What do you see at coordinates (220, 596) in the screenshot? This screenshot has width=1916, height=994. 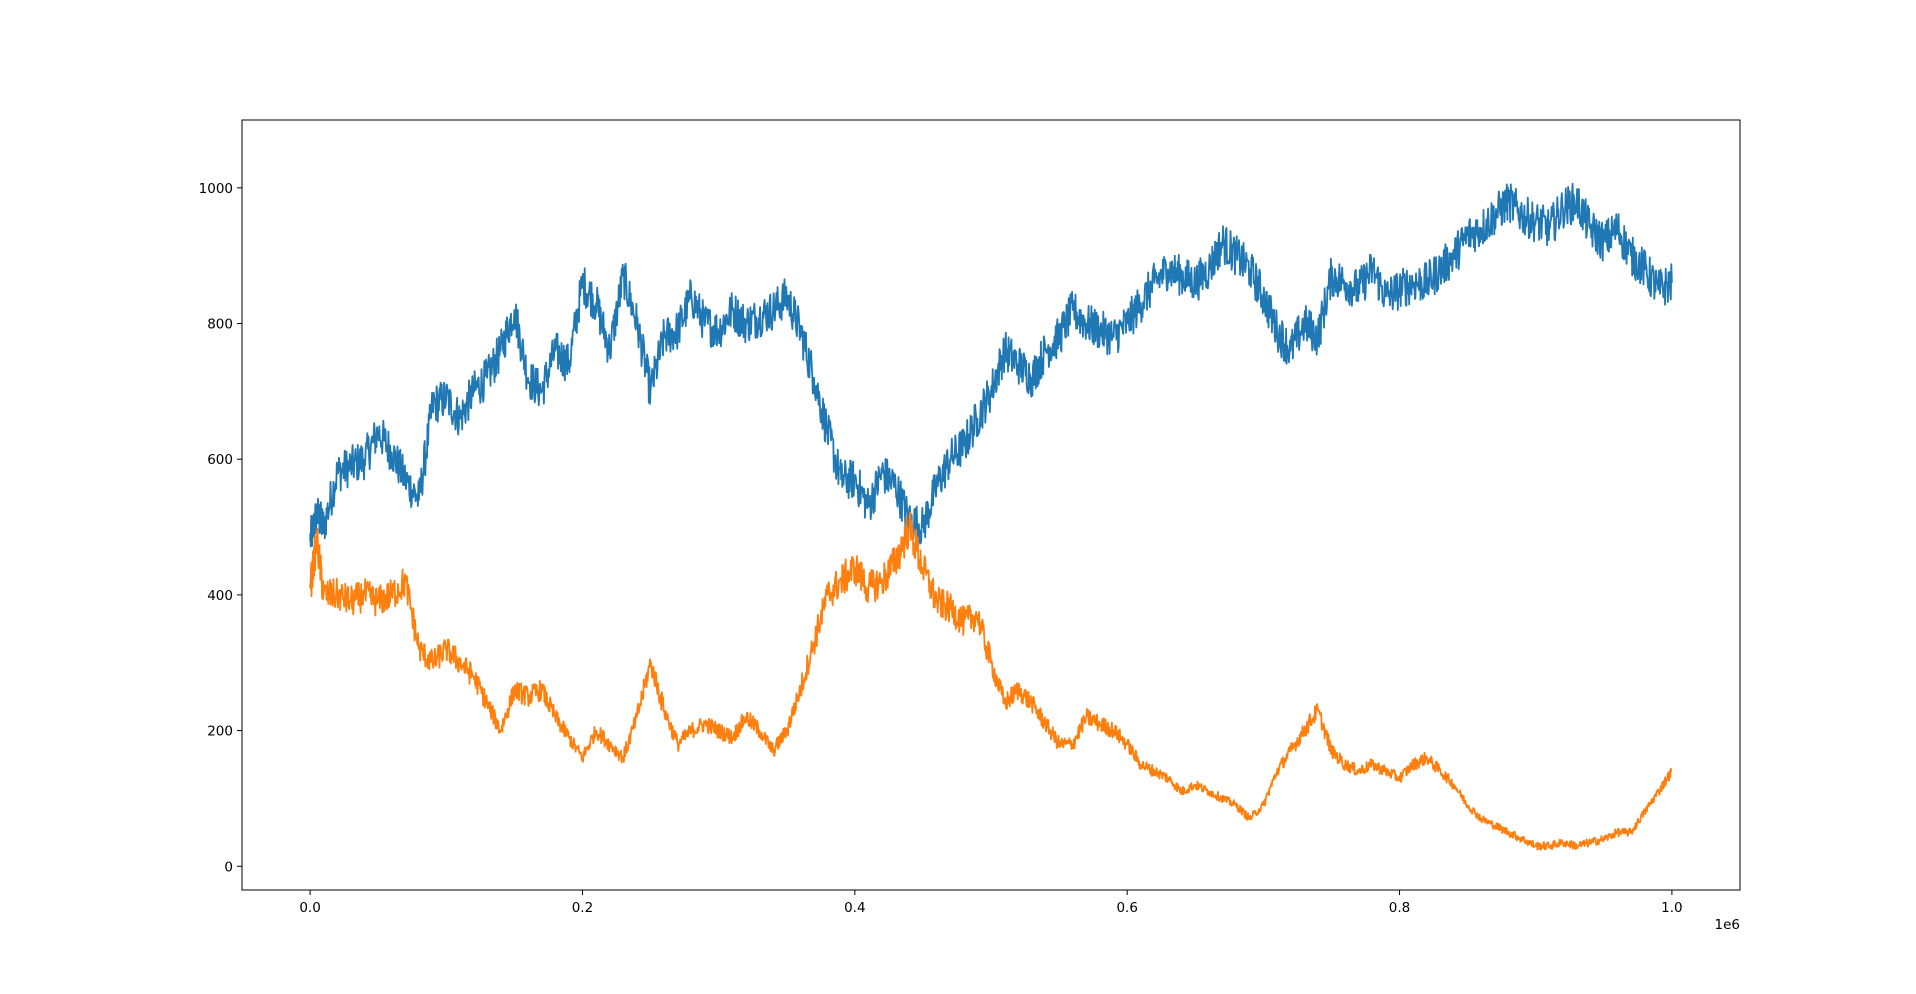 I see `y-tick-label: 400` at bounding box center [220, 596].